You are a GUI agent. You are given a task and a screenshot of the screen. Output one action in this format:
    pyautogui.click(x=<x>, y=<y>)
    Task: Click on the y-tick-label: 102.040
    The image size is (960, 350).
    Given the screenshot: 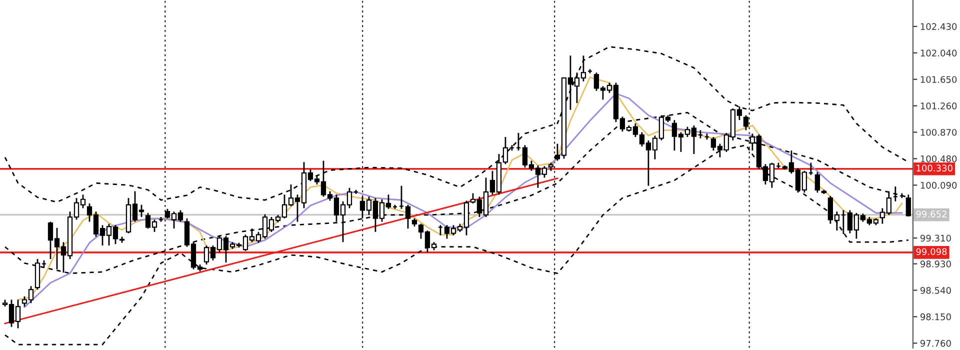 What is the action you would take?
    pyautogui.click(x=938, y=53)
    